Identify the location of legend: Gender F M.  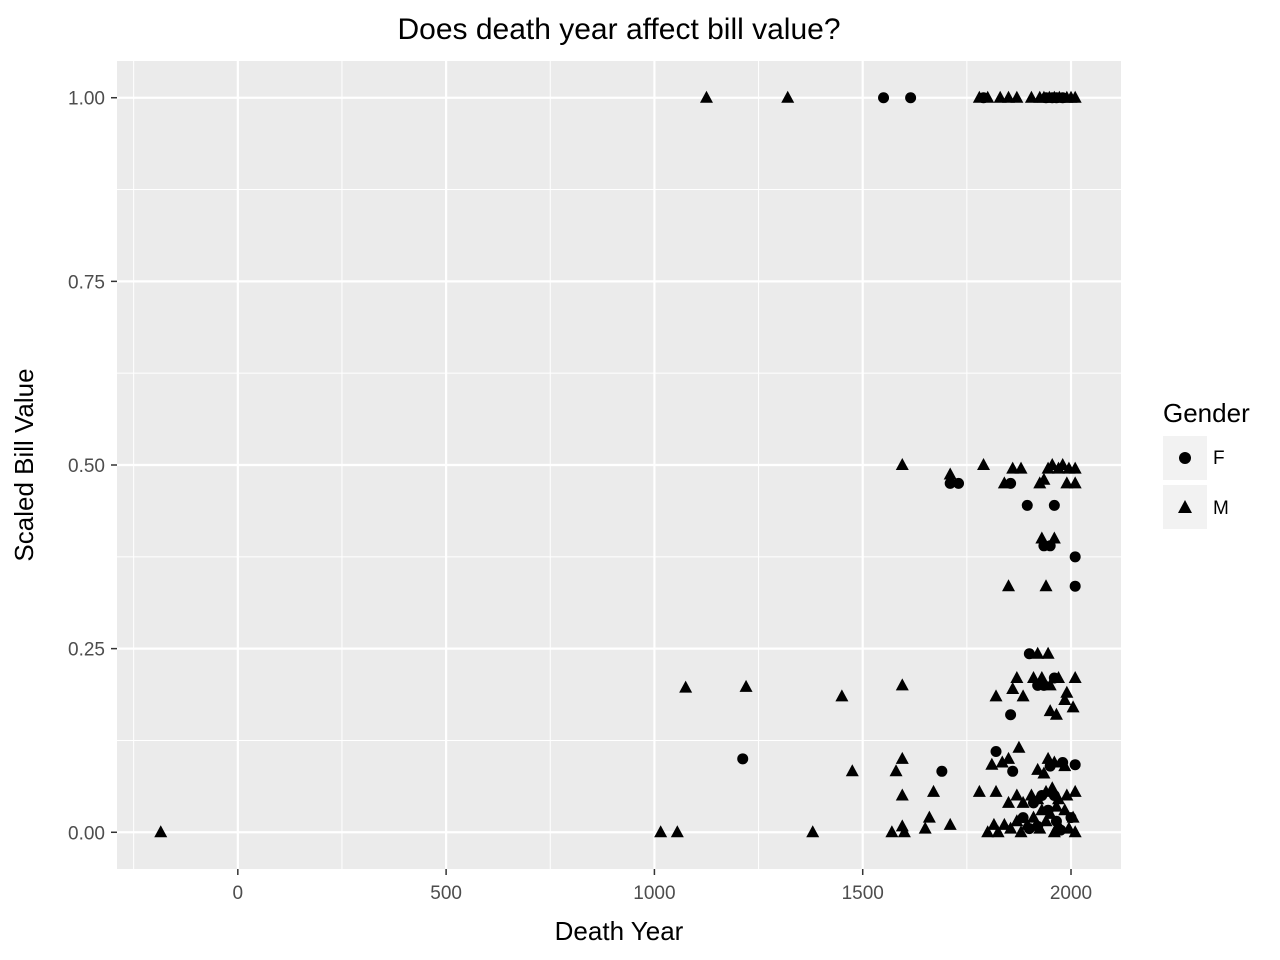
(1206, 463).